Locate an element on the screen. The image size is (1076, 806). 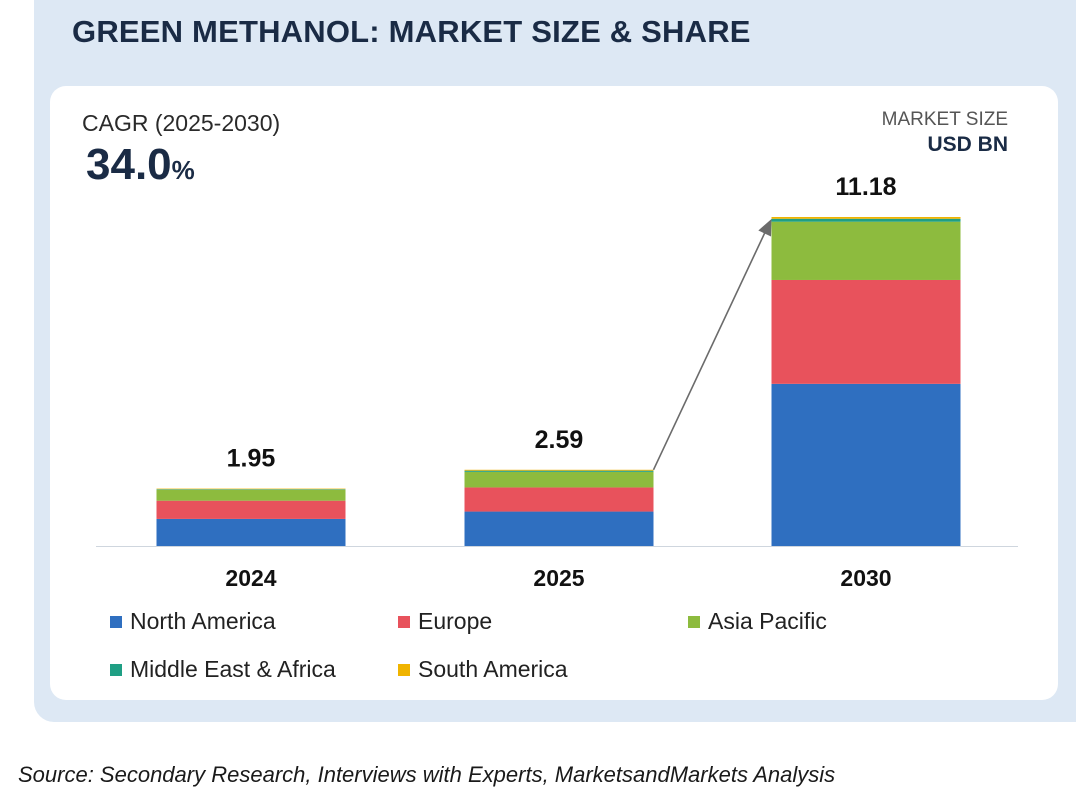
bar-total-label-2025: 2.59 is located at coordinates (559, 440).